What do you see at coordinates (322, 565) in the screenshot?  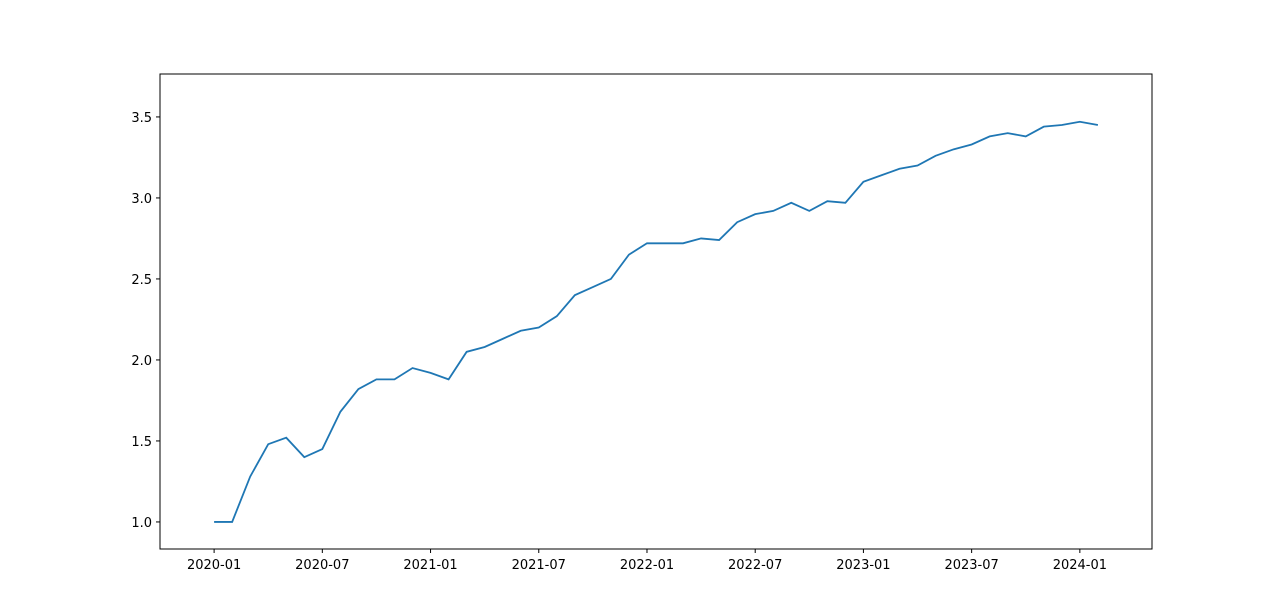 I see `x-tick-label: 2020-07` at bounding box center [322, 565].